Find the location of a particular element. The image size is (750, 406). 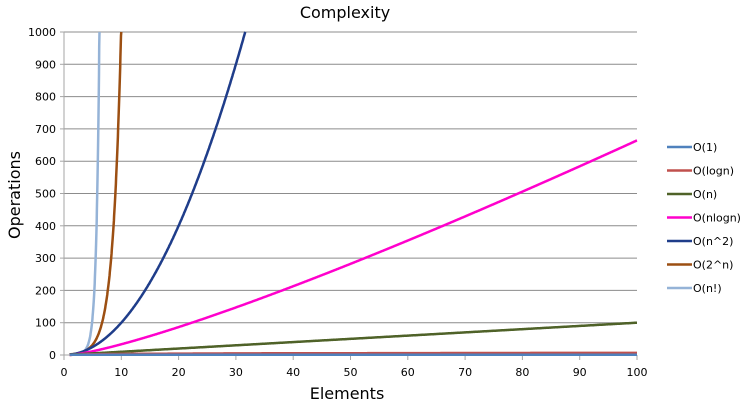

series-line-O(n) is located at coordinates (353, 338).